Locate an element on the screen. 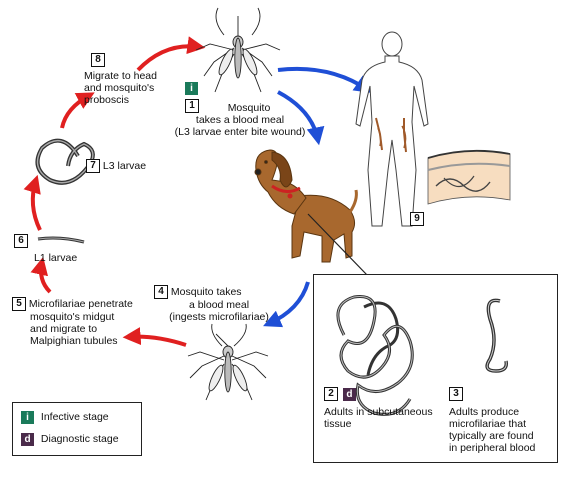 This screenshot has height=477, width=564. human-figure is located at coordinates (392, 129).